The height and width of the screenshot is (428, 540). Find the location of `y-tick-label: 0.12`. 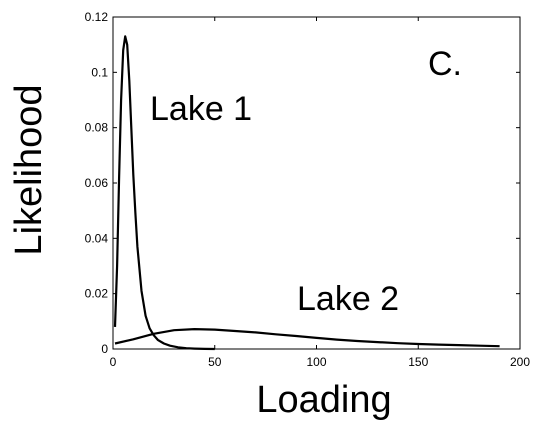

y-tick-label: 0.12 is located at coordinates (97, 17).